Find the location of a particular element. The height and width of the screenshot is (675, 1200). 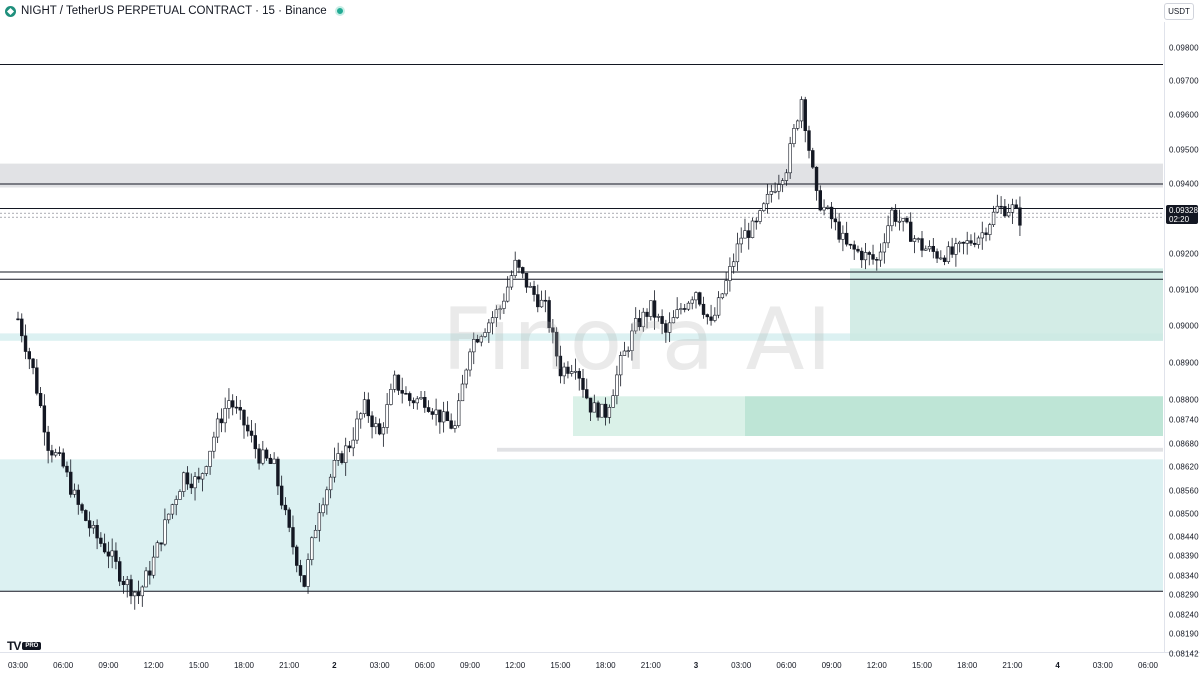

time-tick-label: 2 is located at coordinates (334, 665).